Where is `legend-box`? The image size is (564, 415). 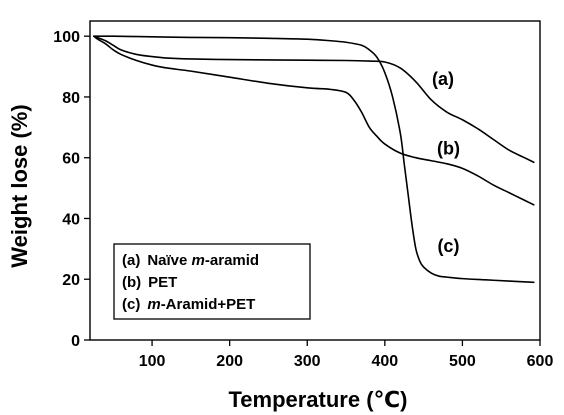
legend-box is located at coordinates (212, 281).